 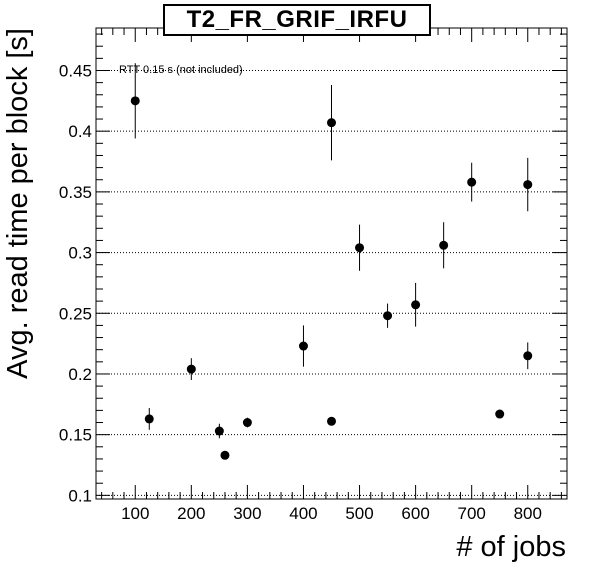 What do you see at coordinates (75, 313) in the screenshot?
I see `y-tick-label: 0.25` at bounding box center [75, 313].